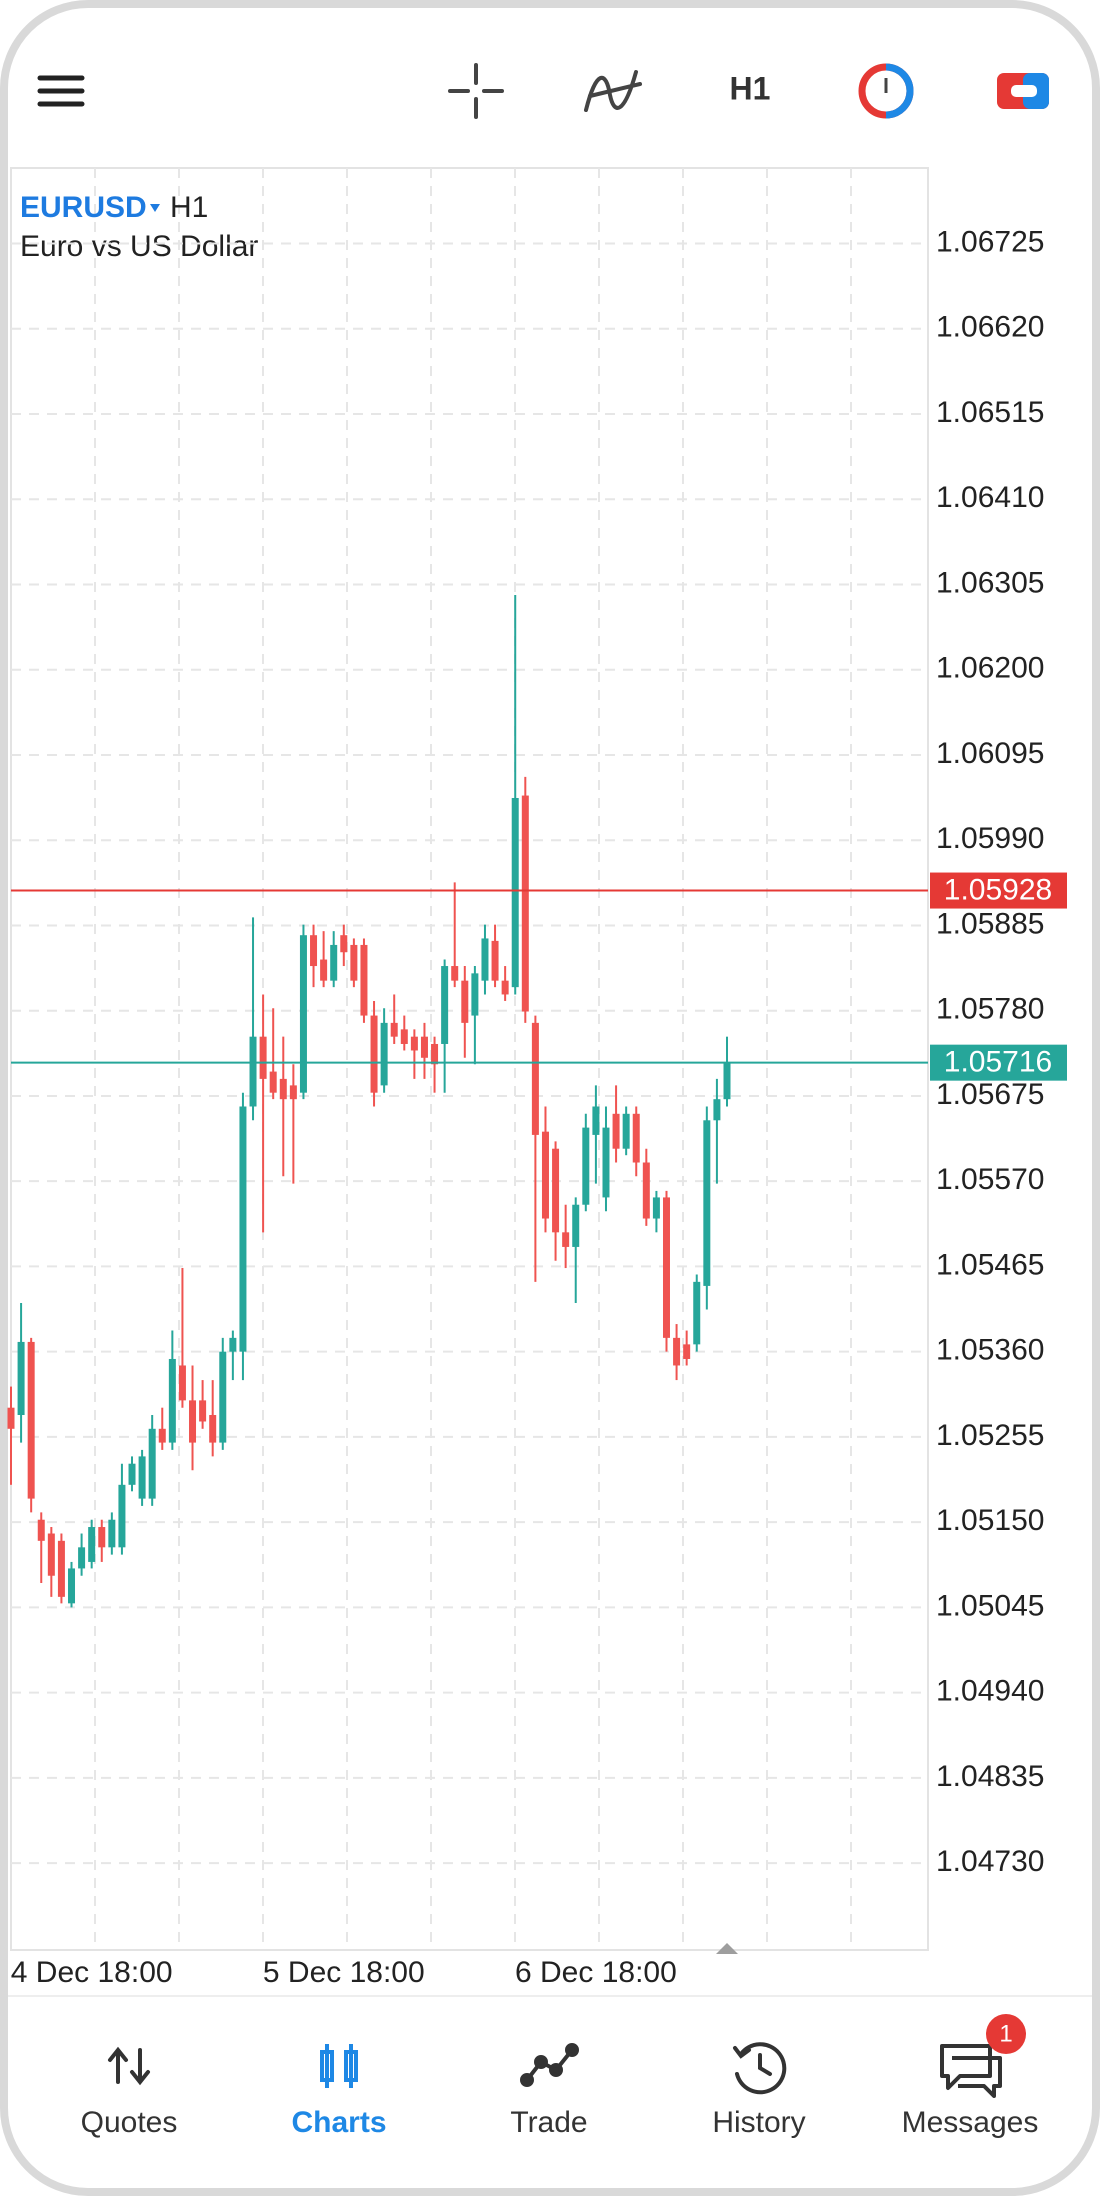 This screenshot has width=1100, height=2196. What do you see at coordinates (990, 1691) in the screenshot?
I see `y-tick-label: 1.04940` at bounding box center [990, 1691].